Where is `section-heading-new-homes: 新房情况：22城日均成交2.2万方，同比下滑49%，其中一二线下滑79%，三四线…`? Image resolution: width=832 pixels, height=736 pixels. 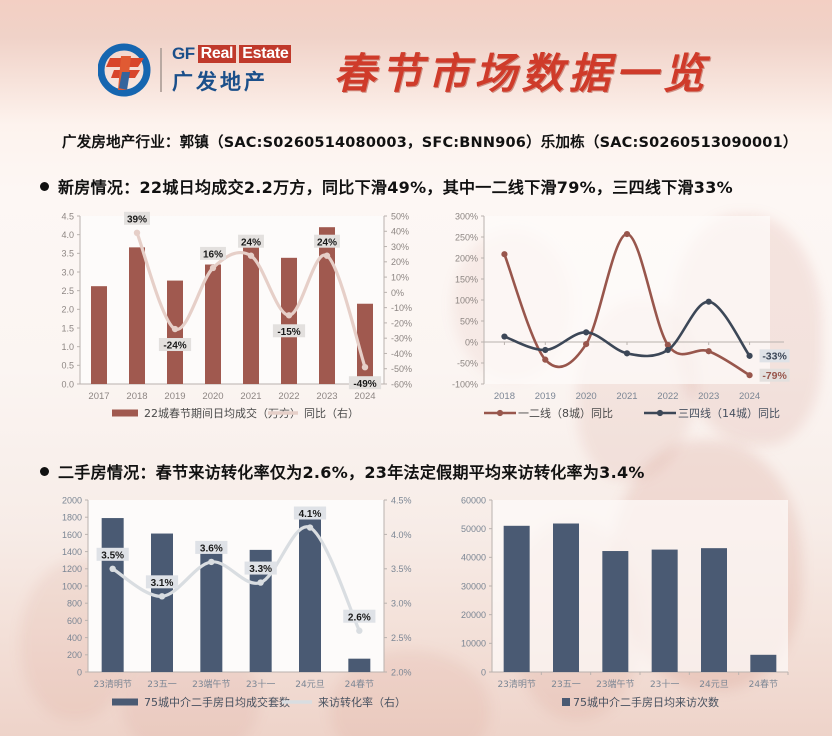
section-heading-new-homes: 新房情况：22城日均成交2.2万方，同比下滑49%，其中一二线下滑79%，三四线… is located at coordinates (386, 186).